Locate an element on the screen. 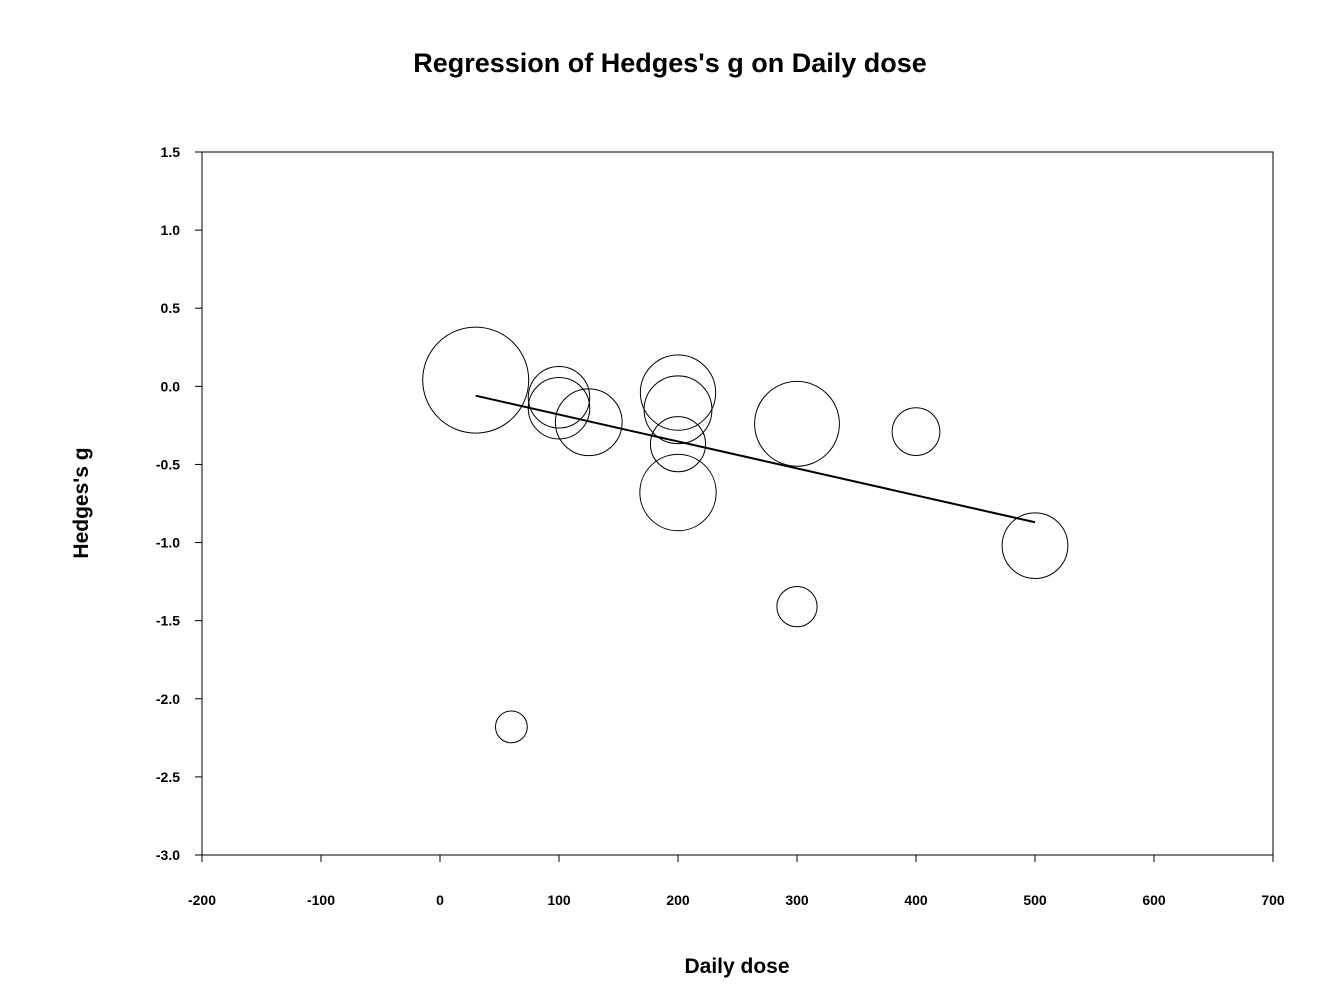 This screenshot has width=1340, height=1005. y-tick-label: -0.5 is located at coordinates (168, 464).